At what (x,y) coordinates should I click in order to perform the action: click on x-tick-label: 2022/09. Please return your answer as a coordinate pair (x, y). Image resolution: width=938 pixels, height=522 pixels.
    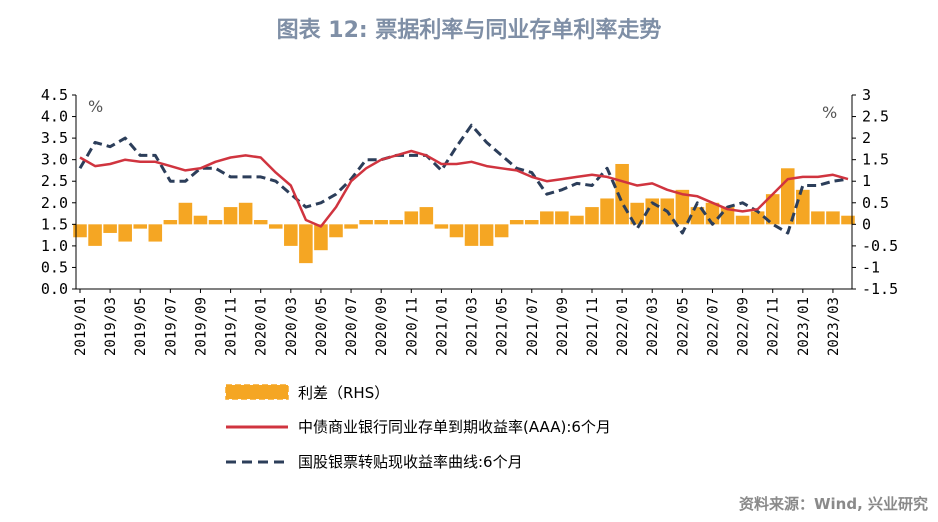
    Looking at the image, I should click on (744, 326).